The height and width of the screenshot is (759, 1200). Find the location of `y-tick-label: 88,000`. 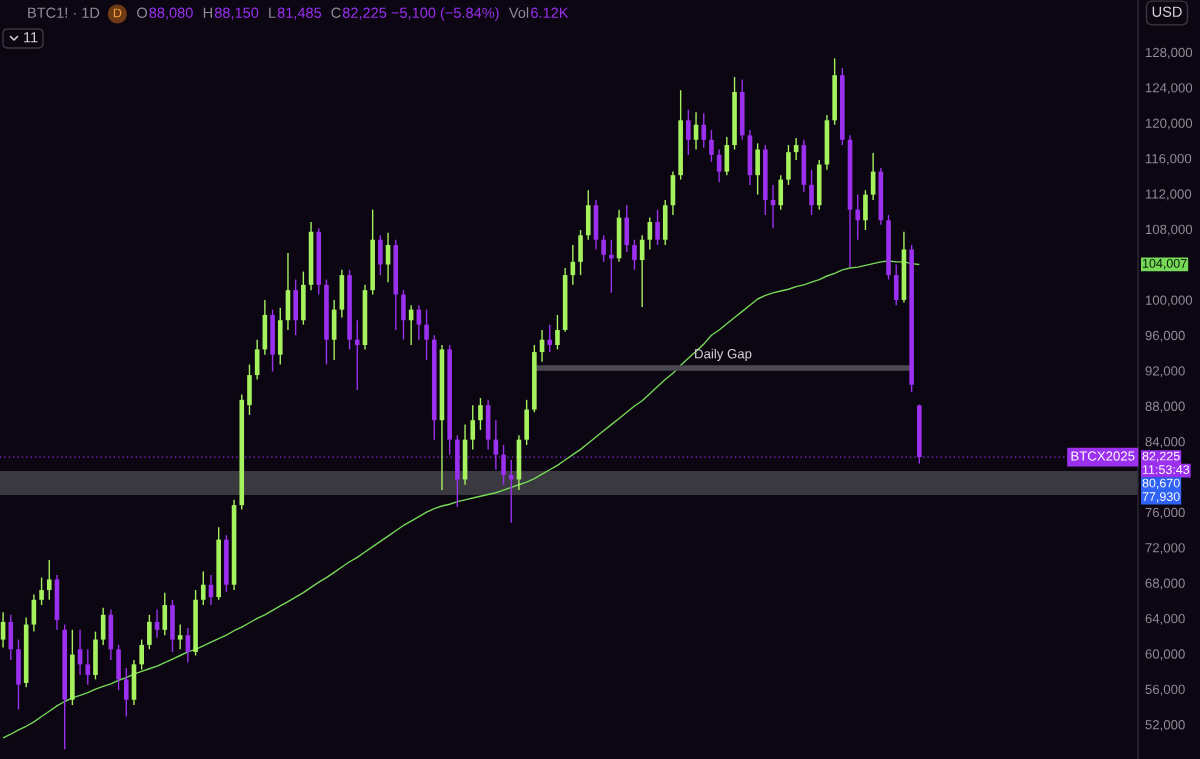

y-tick-label: 88,000 is located at coordinates (1165, 407).